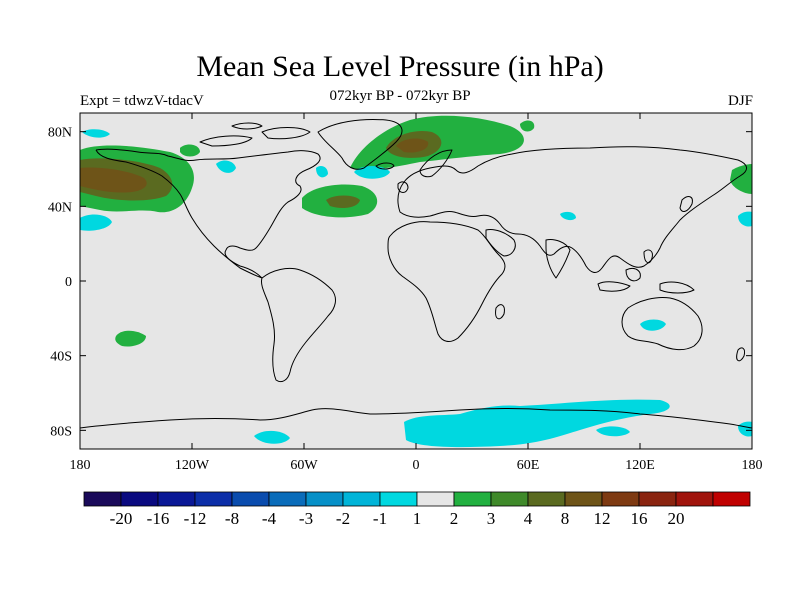  Describe the element at coordinates (653, 325) in the screenshot. I see `negative-anomaly-australia` at that location.